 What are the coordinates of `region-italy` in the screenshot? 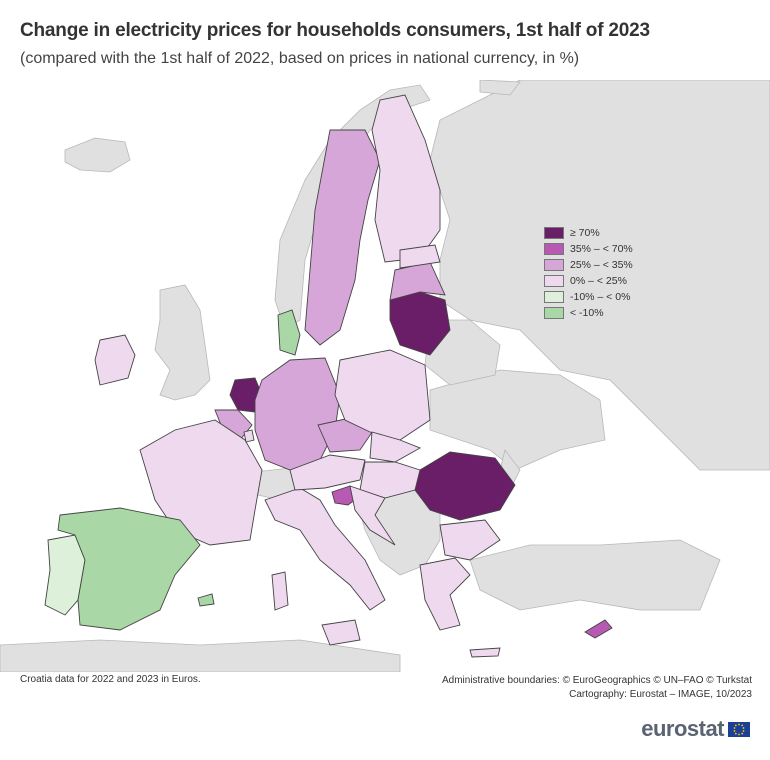 It's located at (325, 549).